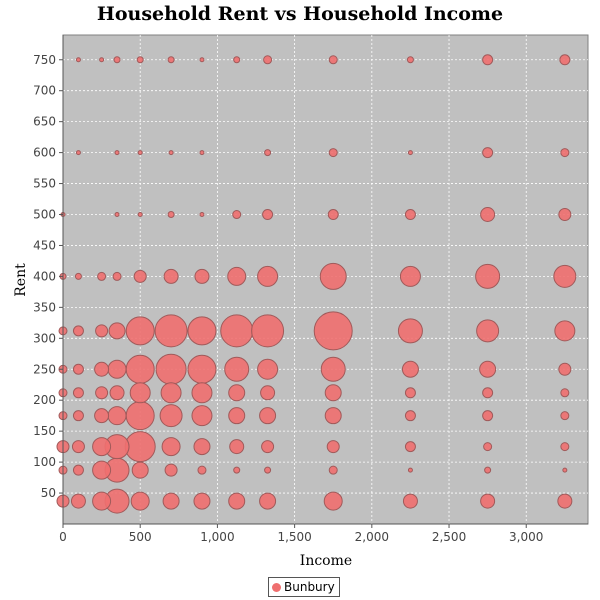 The height and width of the screenshot is (600, 600). What do you see at coordinates (44, 400) in the screenshot?
I see `y-tick-label: 200` at bounding box center [44, 400].